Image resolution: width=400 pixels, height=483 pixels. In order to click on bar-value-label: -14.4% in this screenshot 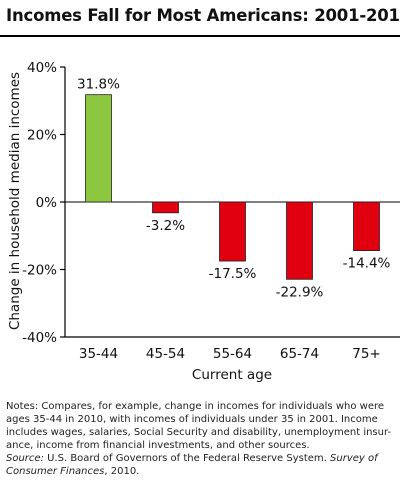, I will do `click(367, 264)`.